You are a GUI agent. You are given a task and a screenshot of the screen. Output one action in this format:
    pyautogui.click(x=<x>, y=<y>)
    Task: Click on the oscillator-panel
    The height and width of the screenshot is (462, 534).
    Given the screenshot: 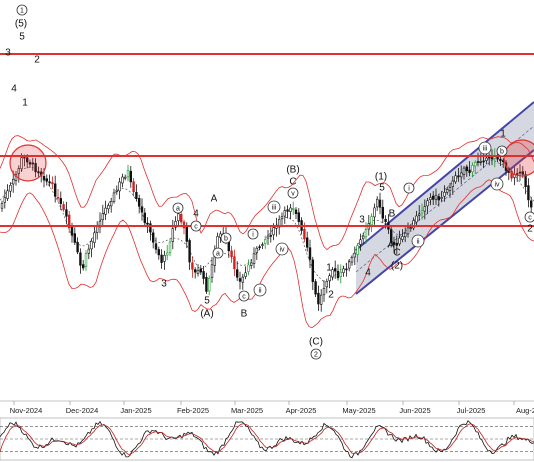 What is the action you would take?
    pyautogui.click(x=267, y=439)
    